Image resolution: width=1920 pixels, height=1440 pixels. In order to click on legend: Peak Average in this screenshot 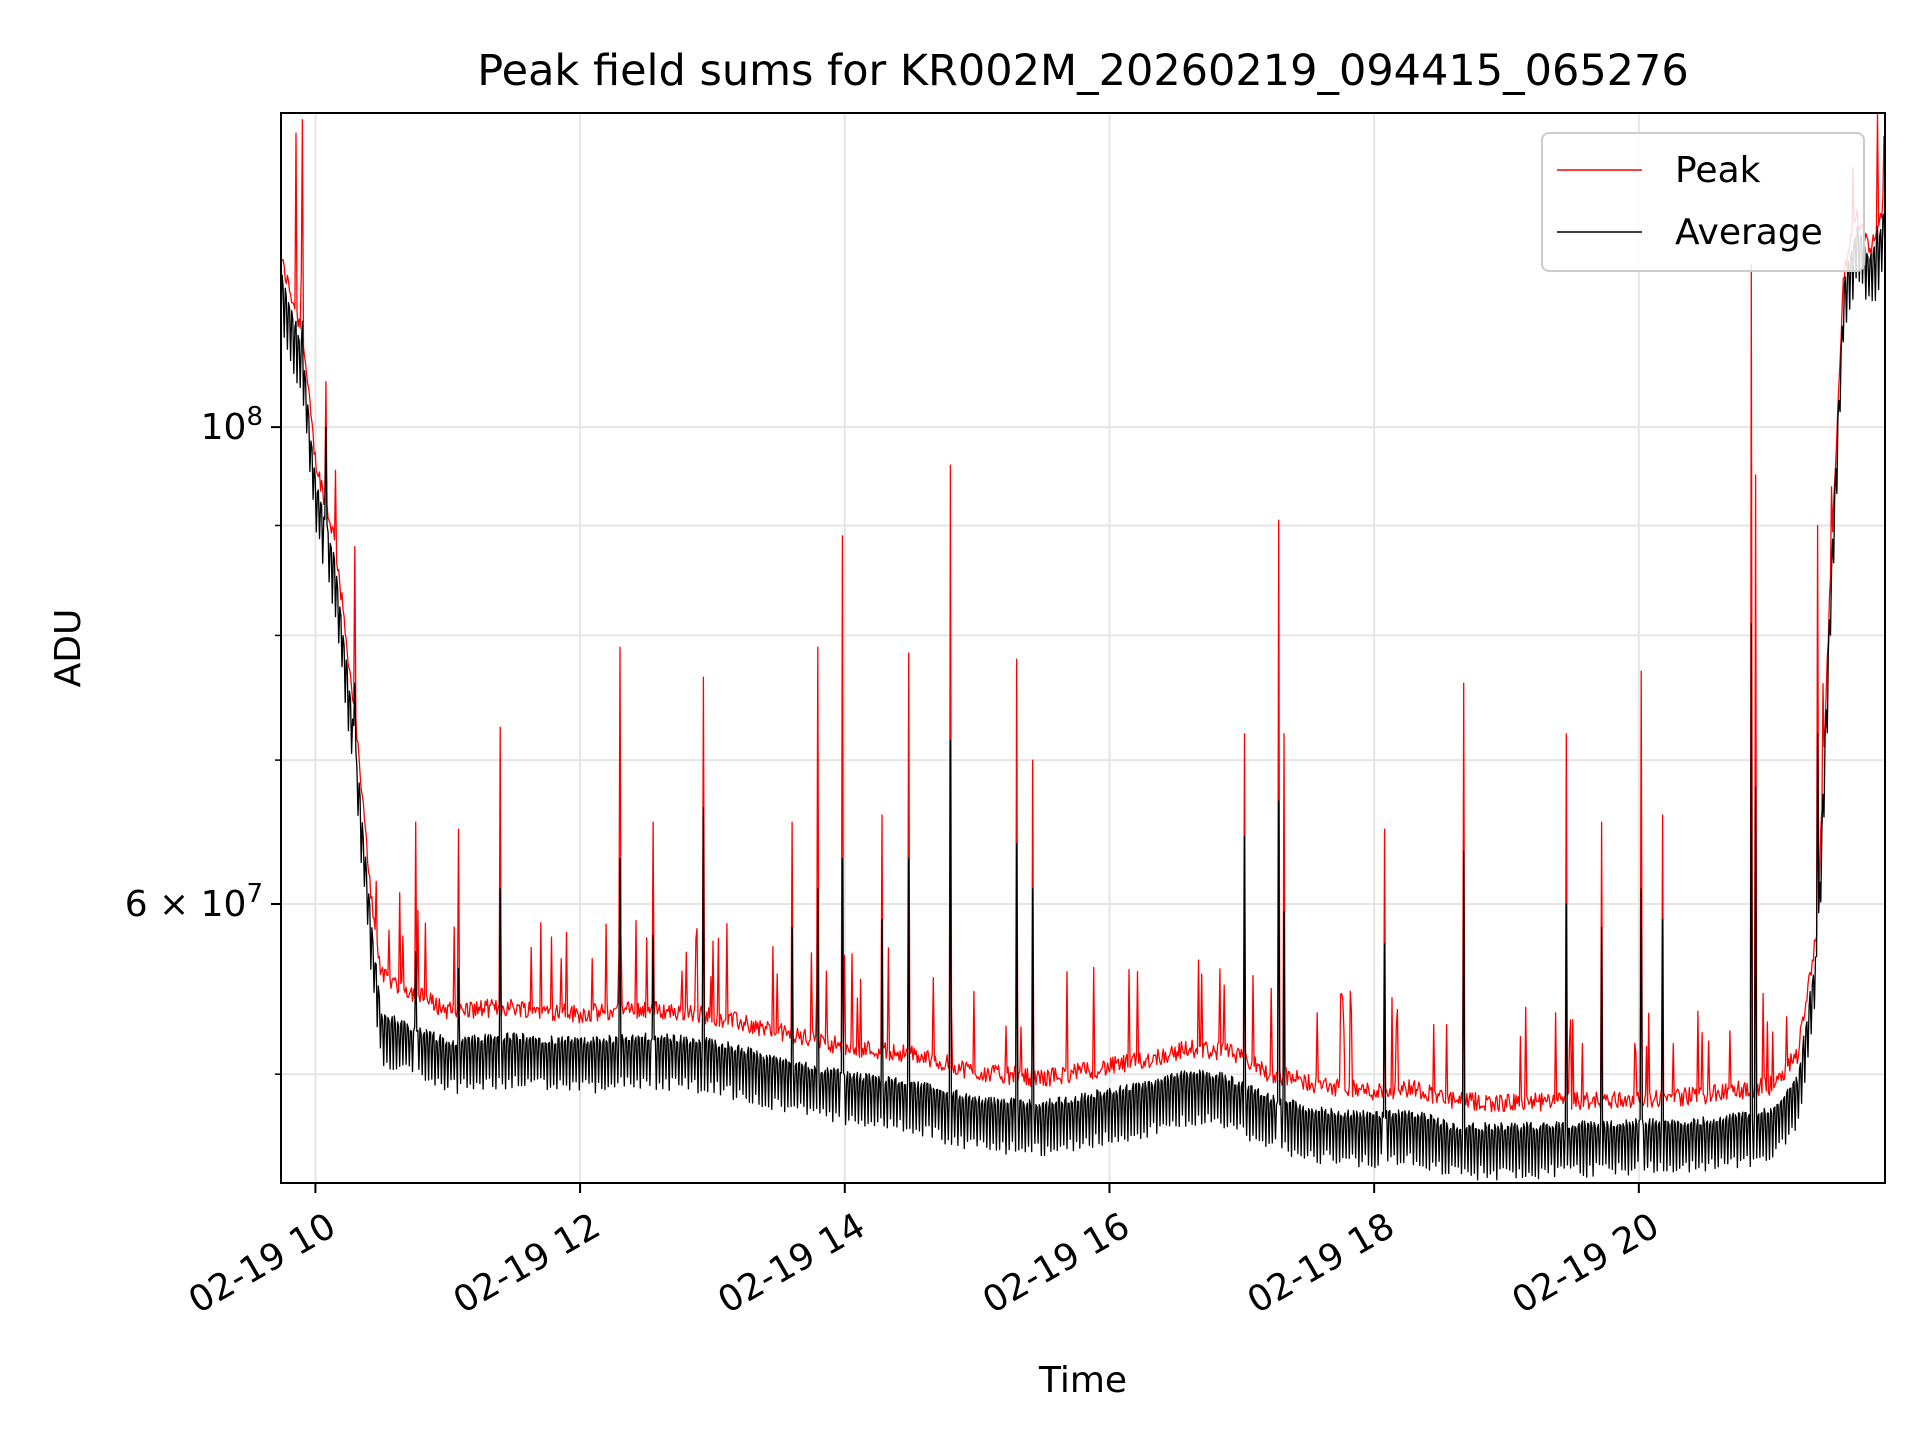, I will do `click(1703, 202)`.